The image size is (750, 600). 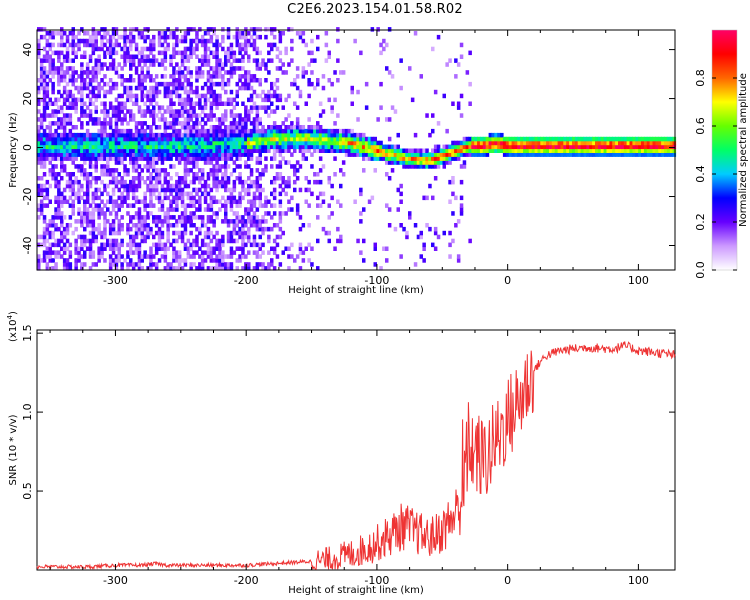 I want to click on snr-multiplier: (x104), so click(x=12, y=326).